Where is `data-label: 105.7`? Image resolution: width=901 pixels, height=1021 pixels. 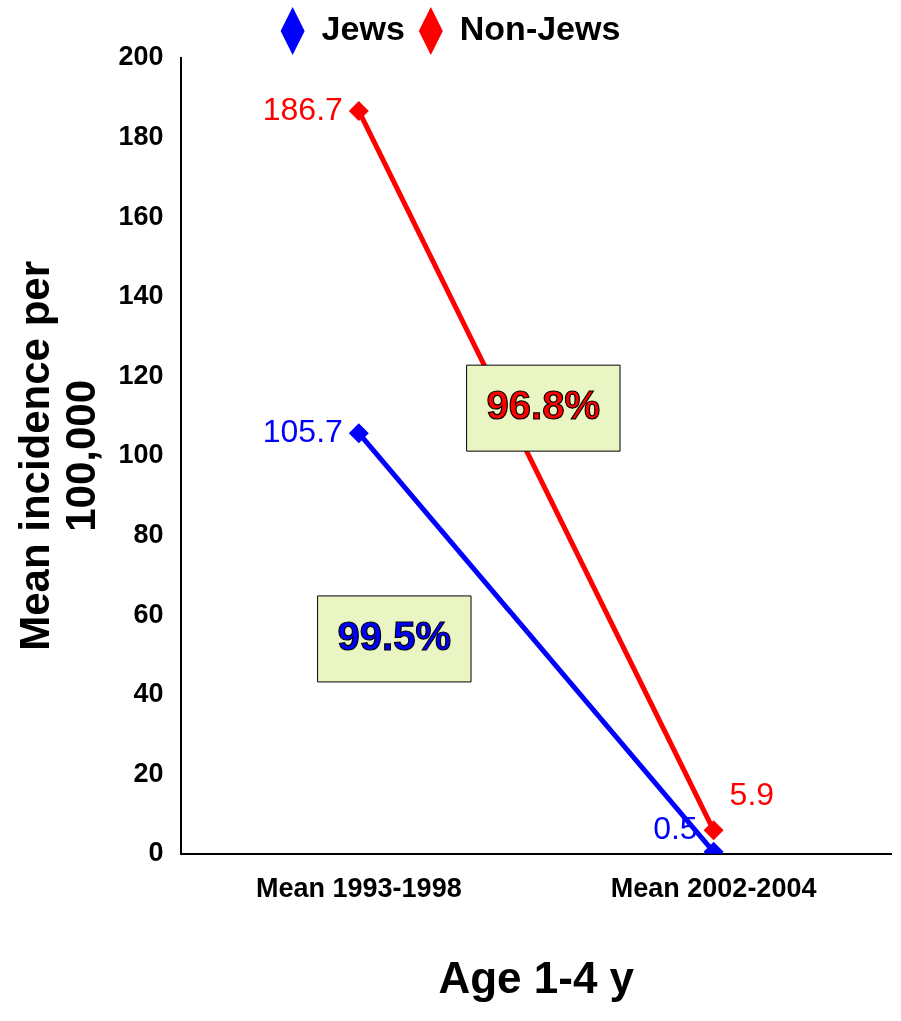
data-label: 105.7 is located at coordinates (302, 431).